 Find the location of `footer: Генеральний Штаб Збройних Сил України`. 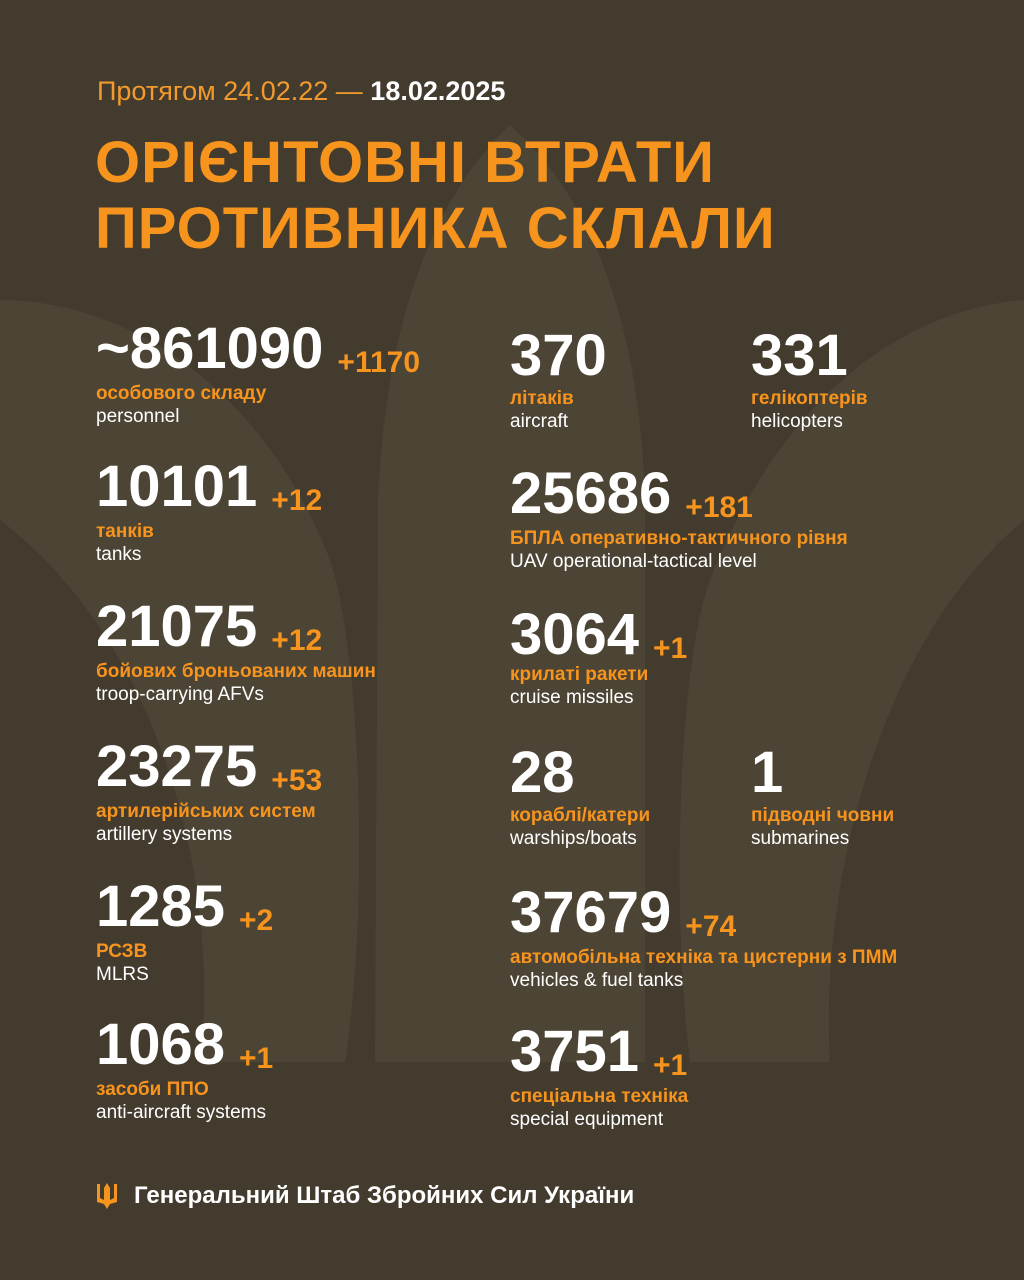

footer: Генеральний Штаб Збройних Сил України is located at coordinates (365, 1196).